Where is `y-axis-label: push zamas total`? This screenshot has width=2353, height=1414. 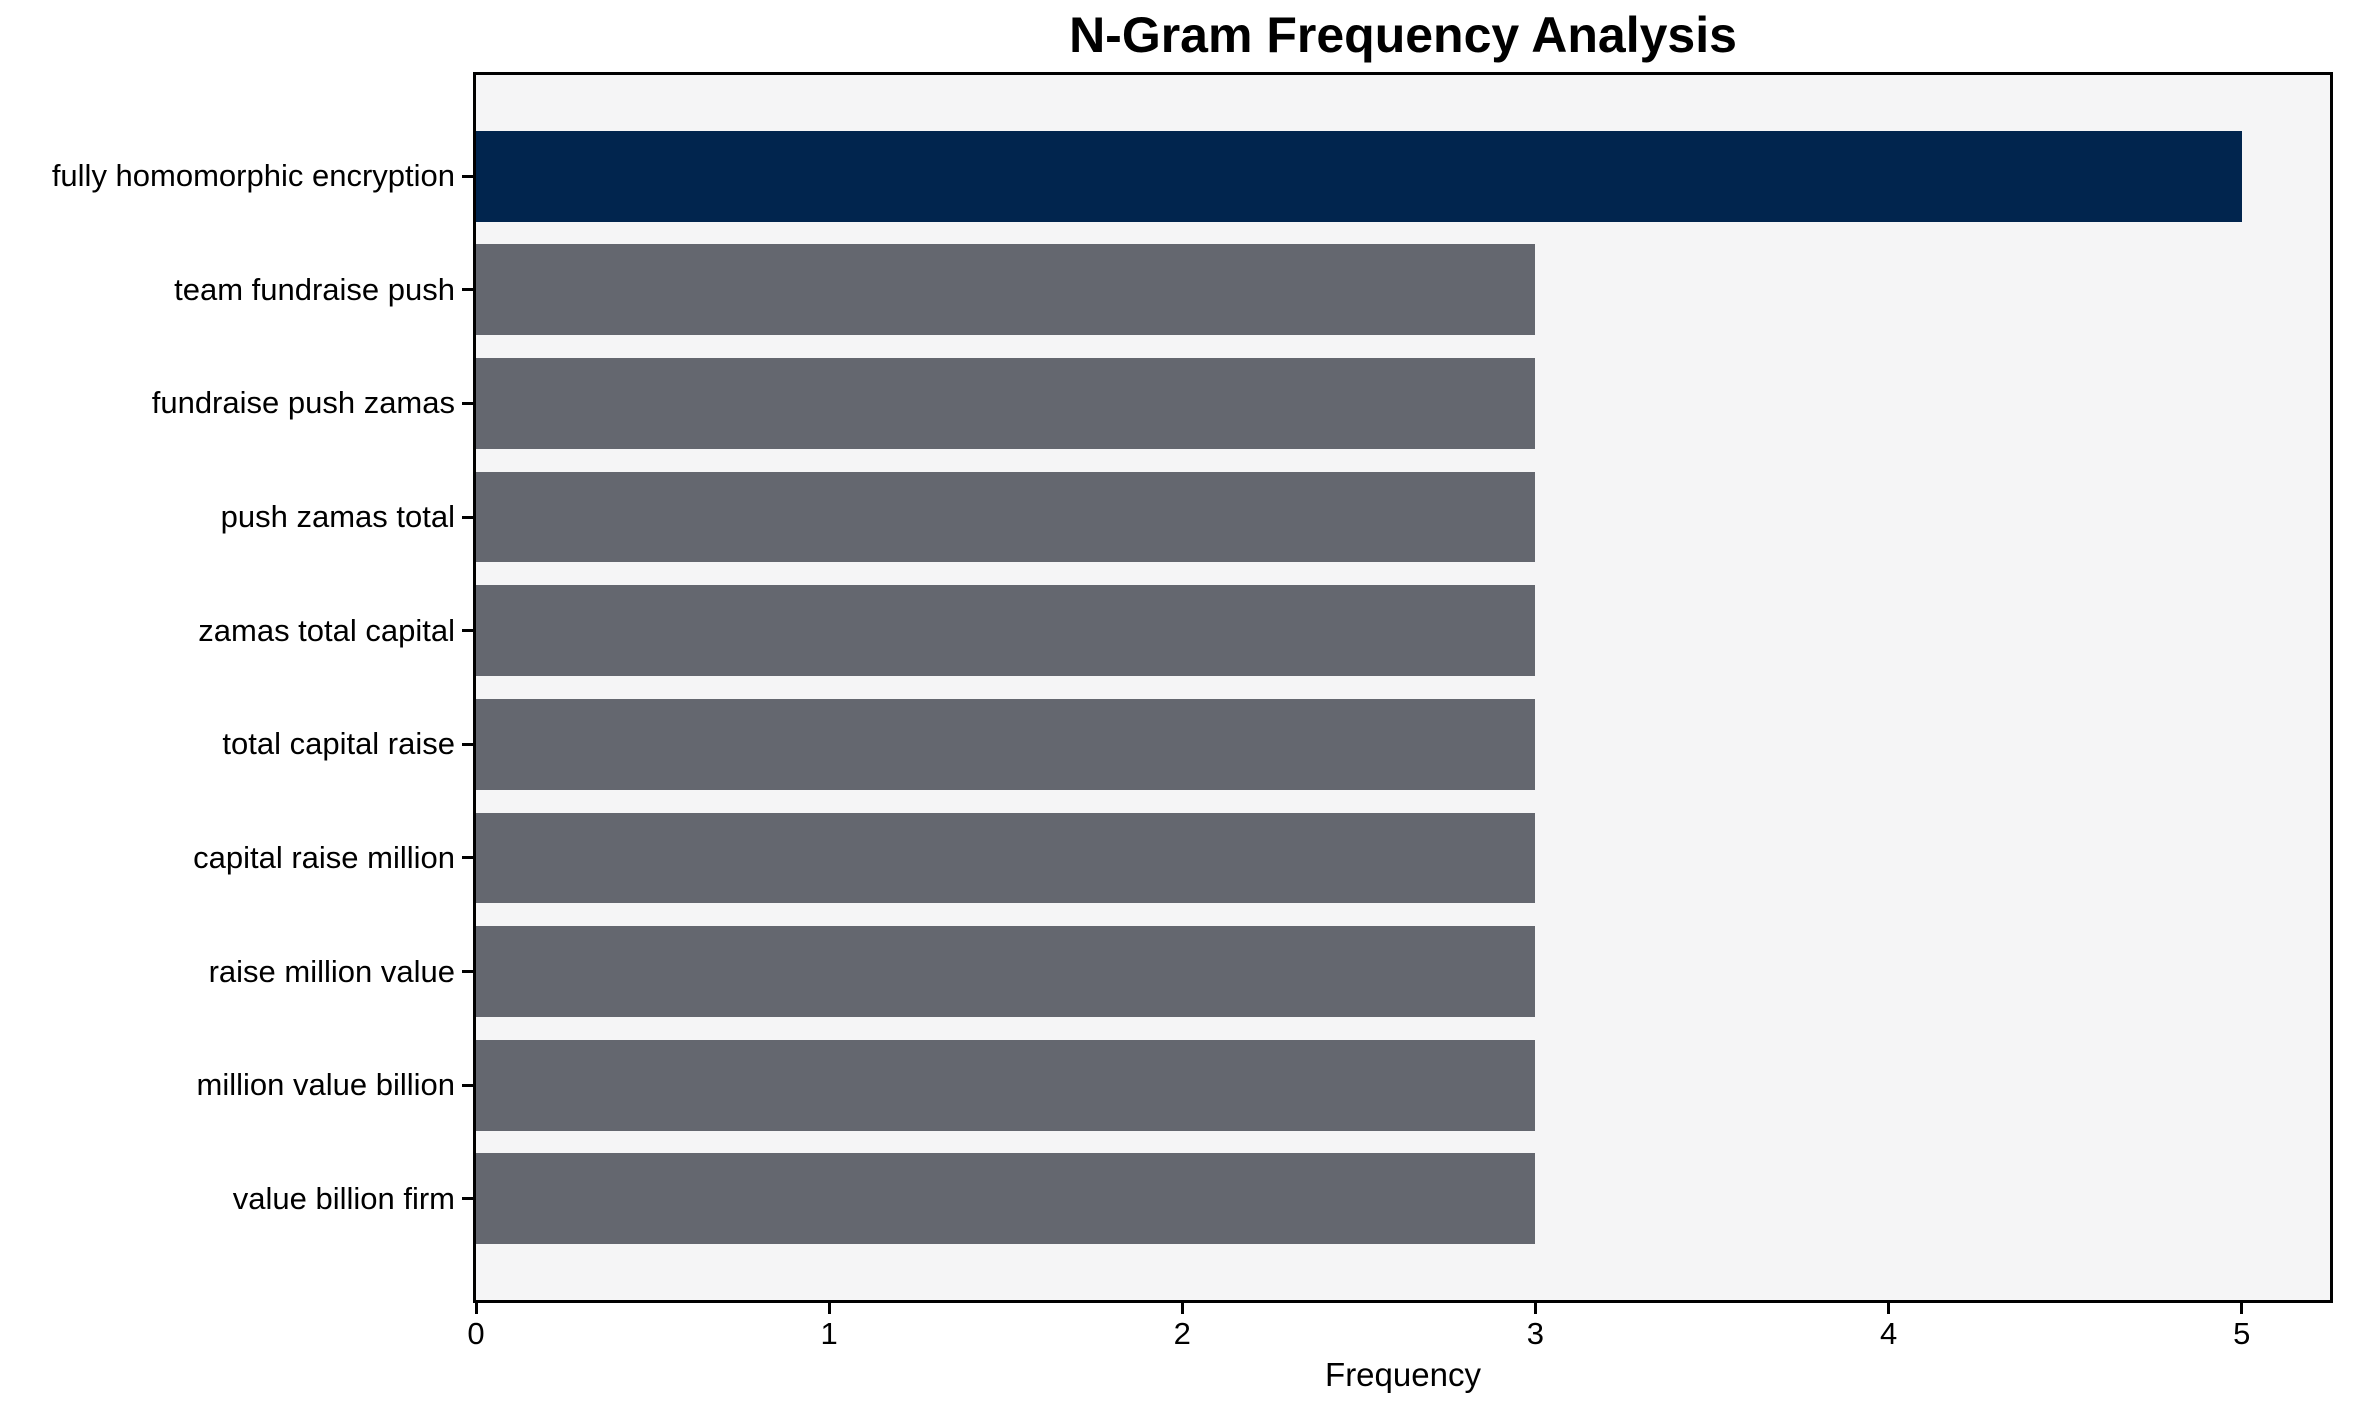
y-axis-label: push zamas total is located at coordinates (337, 517).